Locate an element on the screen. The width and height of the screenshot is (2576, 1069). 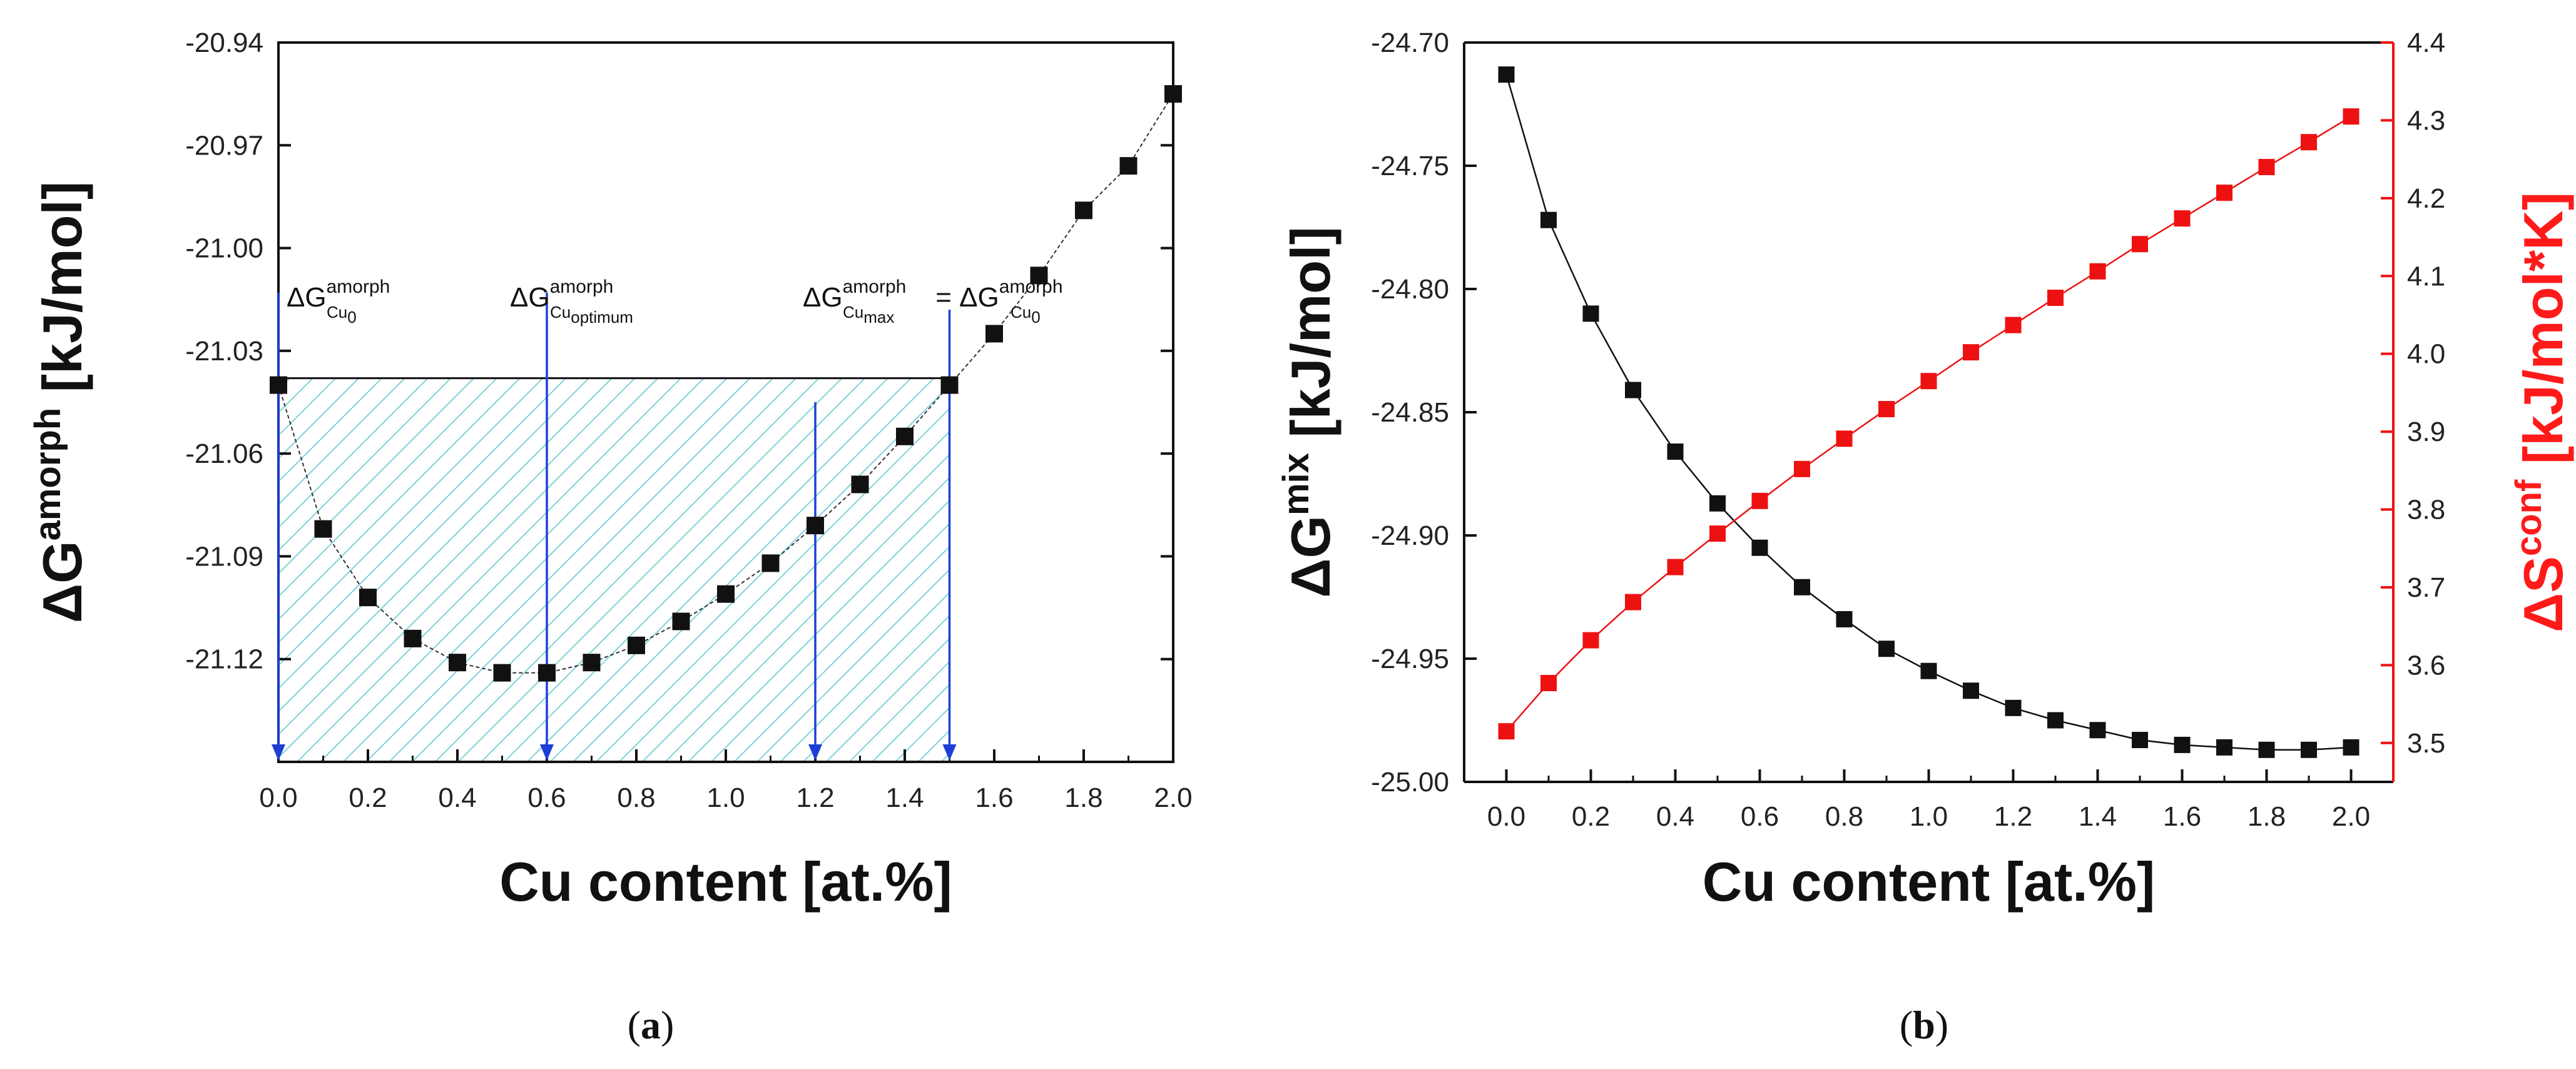
y-axis-title-a: ΔGamorph [kJ/mol] is located at coordinates (61, 402).